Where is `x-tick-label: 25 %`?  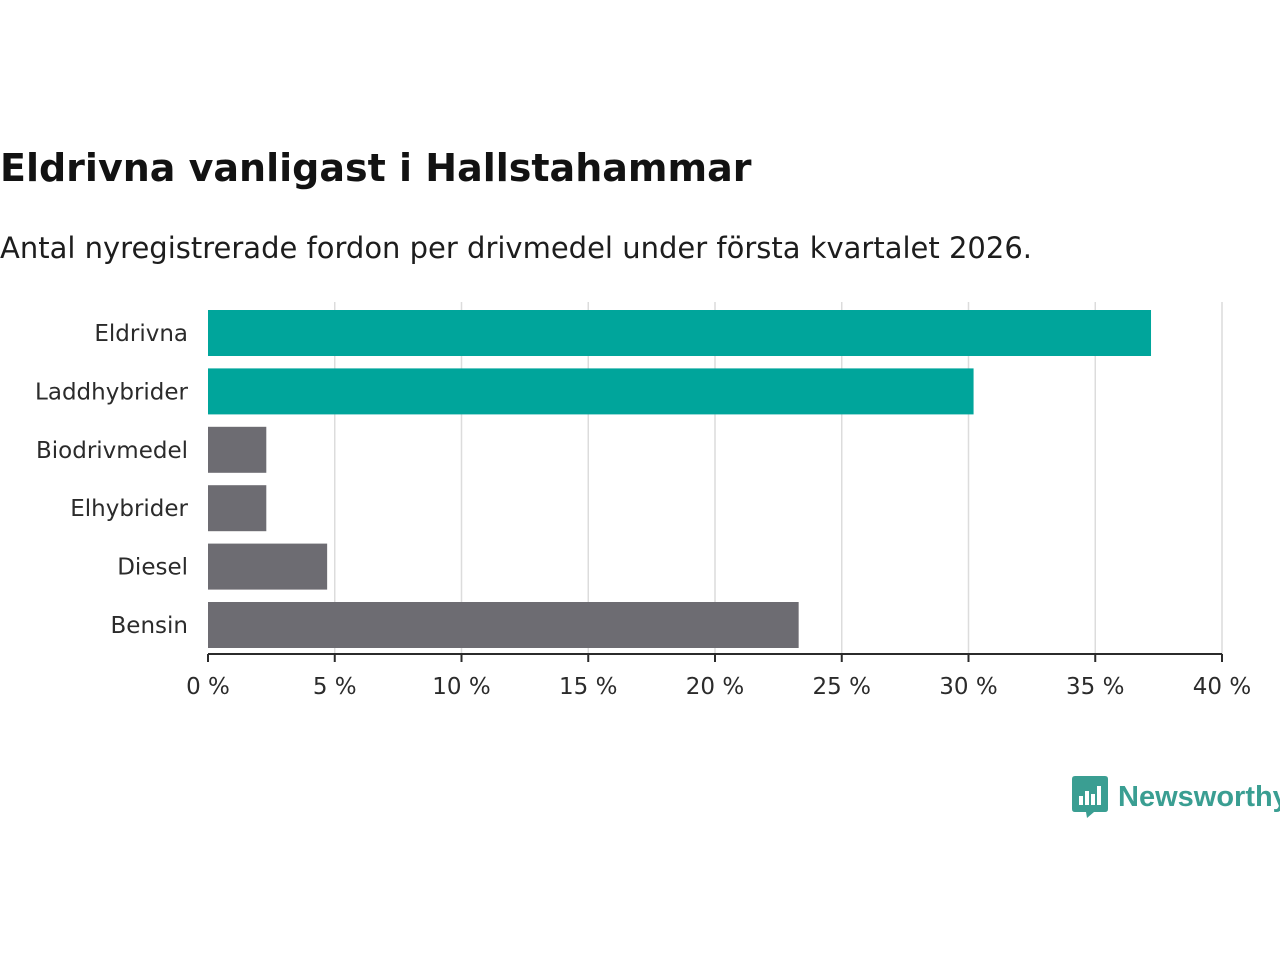 x-tick-label: 25 % is located at coordinates (842, 687).